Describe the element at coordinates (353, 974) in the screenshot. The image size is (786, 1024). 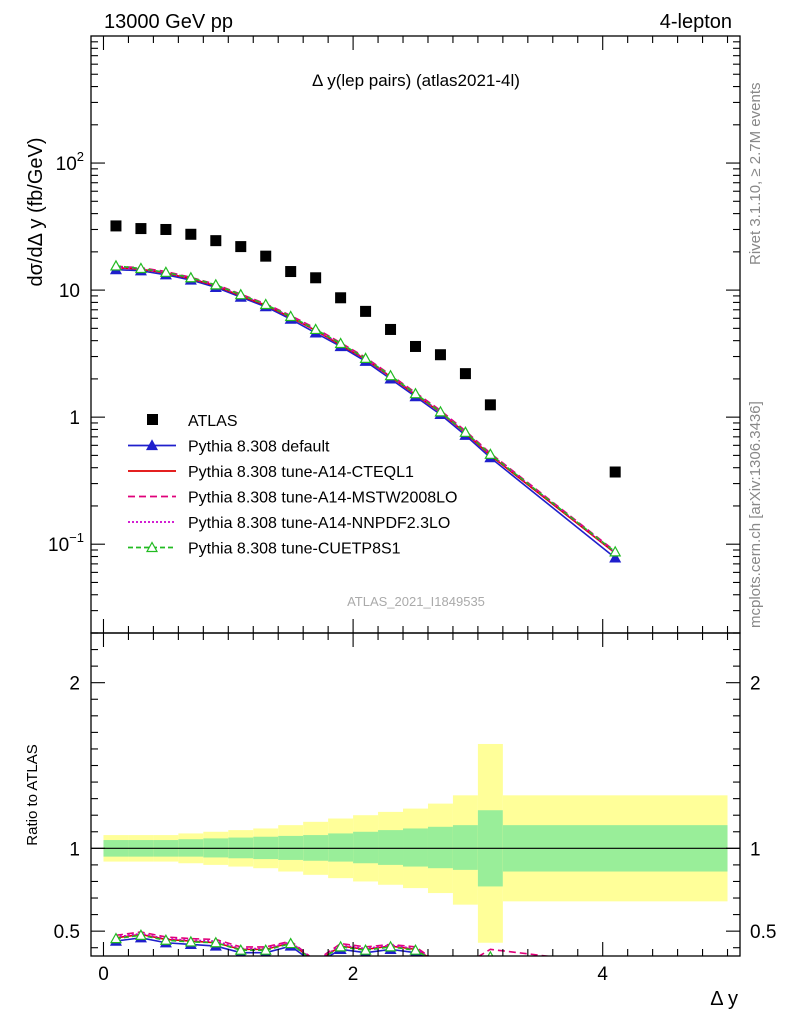
I see `x-tick-label: 2` at that location.